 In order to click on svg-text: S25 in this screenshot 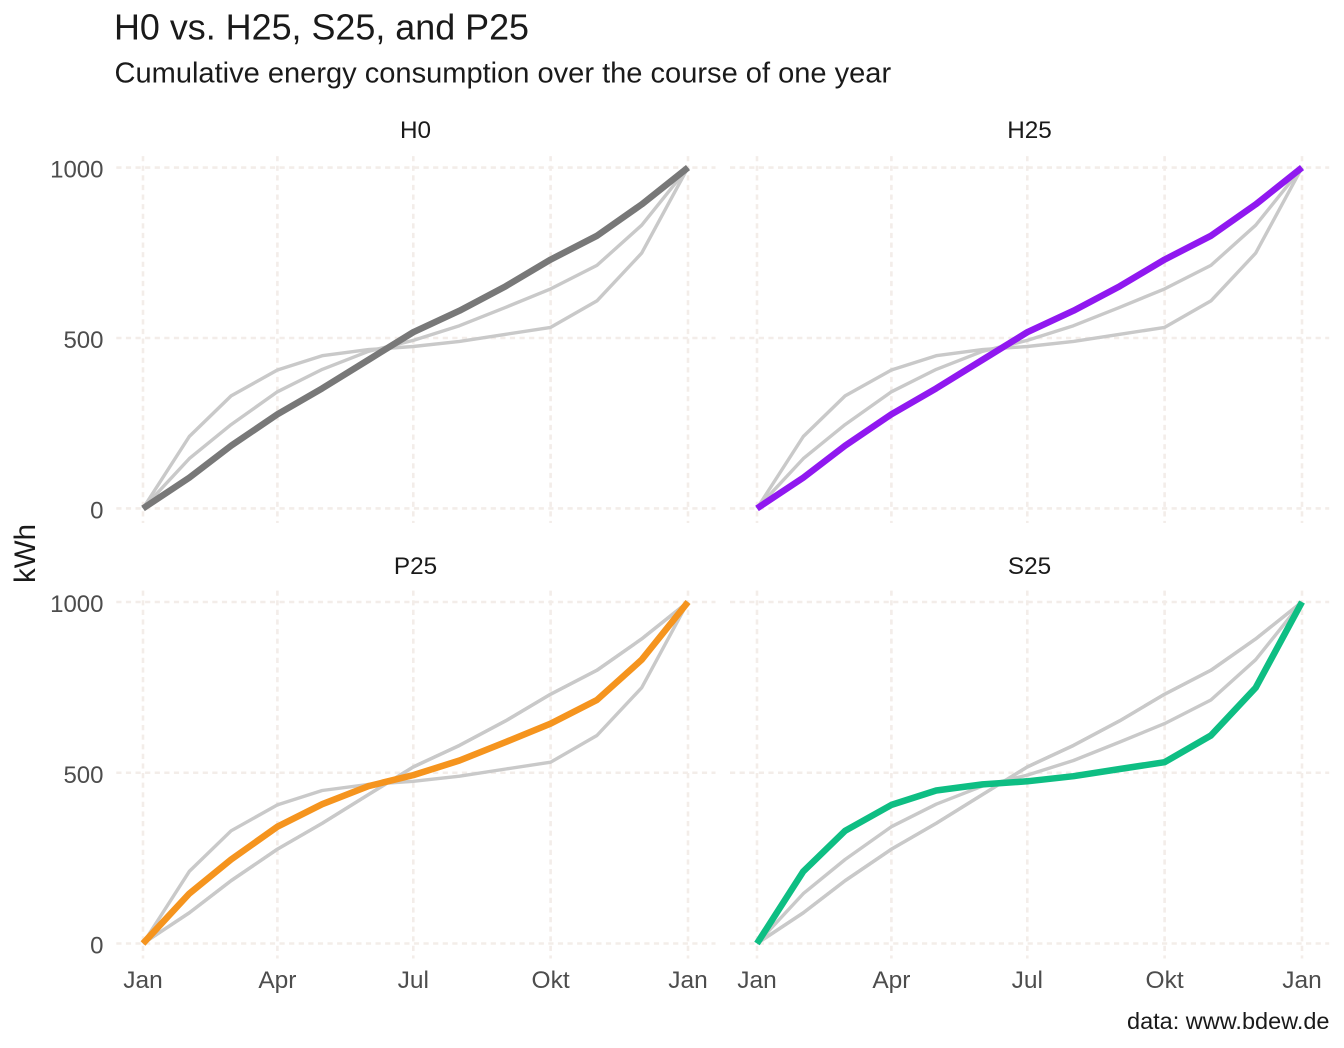, I will do `click(1029, 566)`.